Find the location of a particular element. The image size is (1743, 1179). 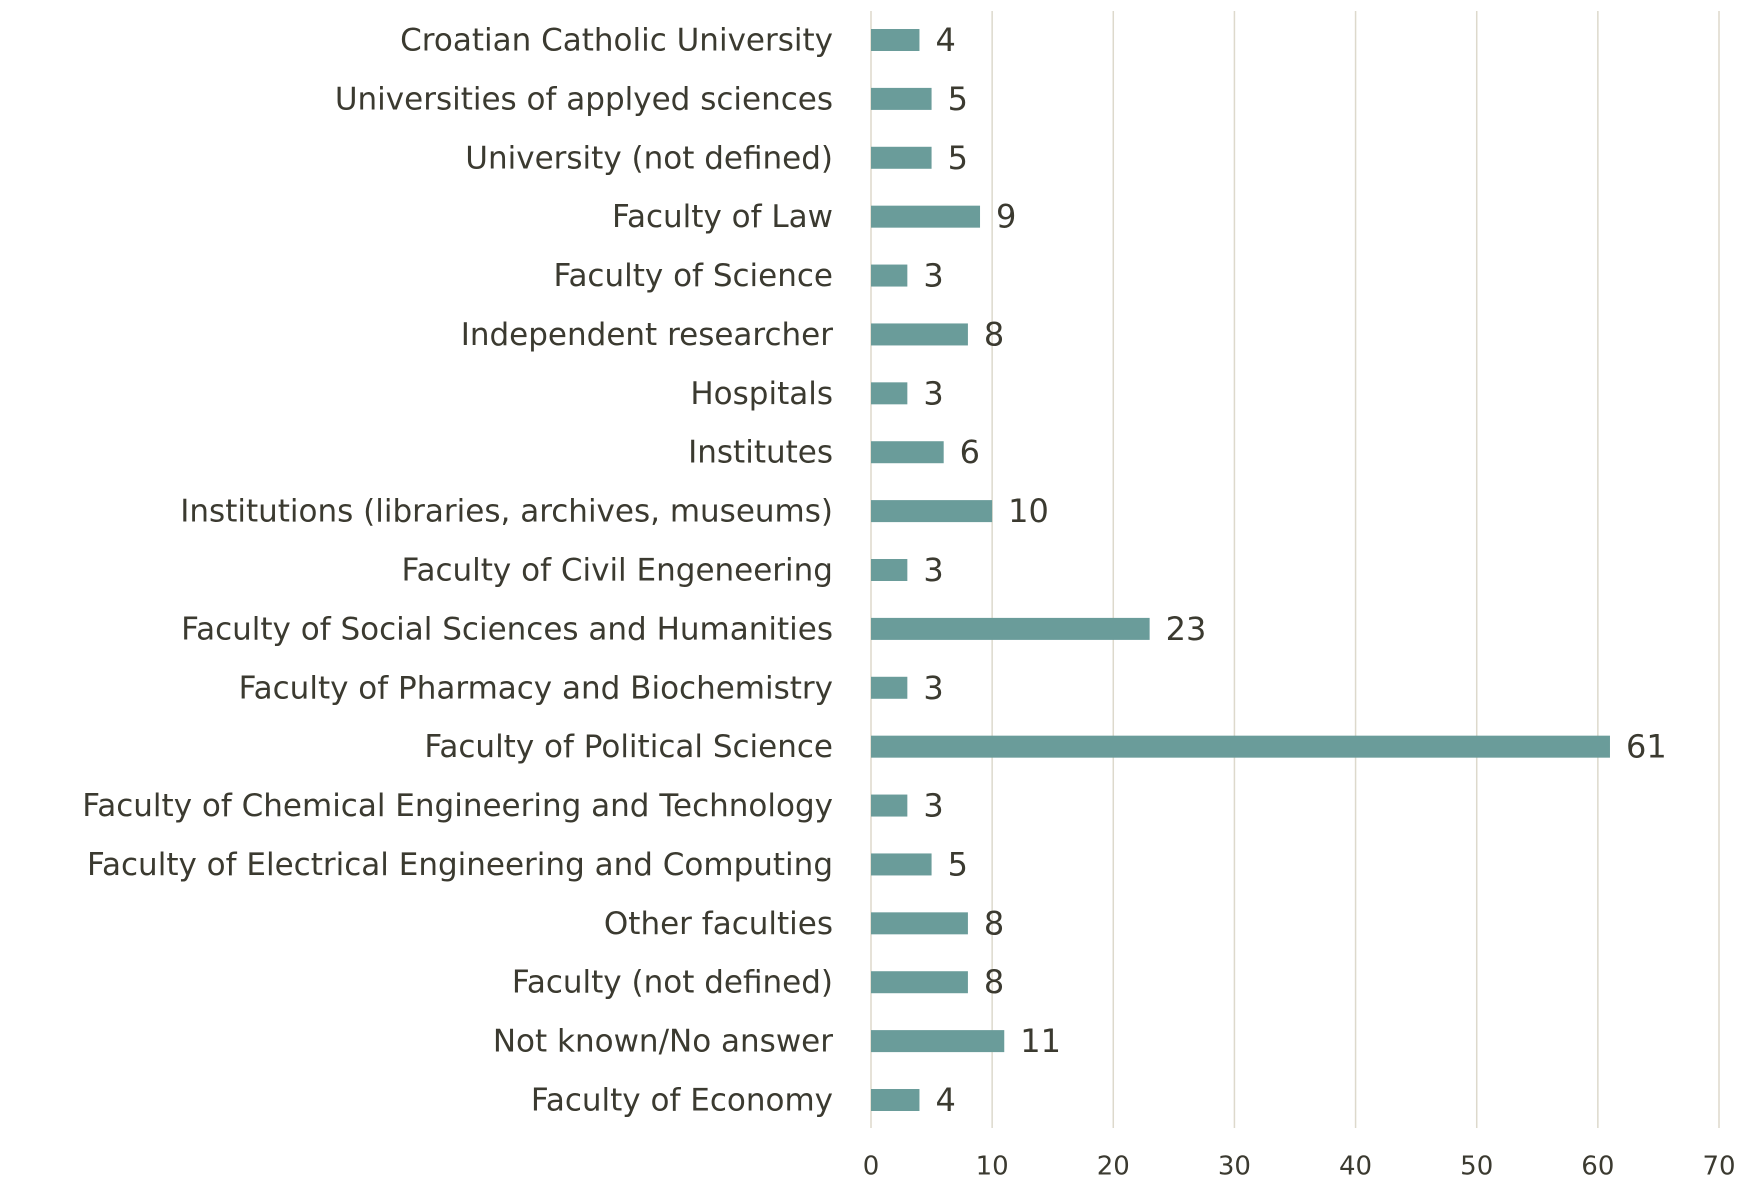

x-tick-label: 50 is located at coordinates (1476, 1165).